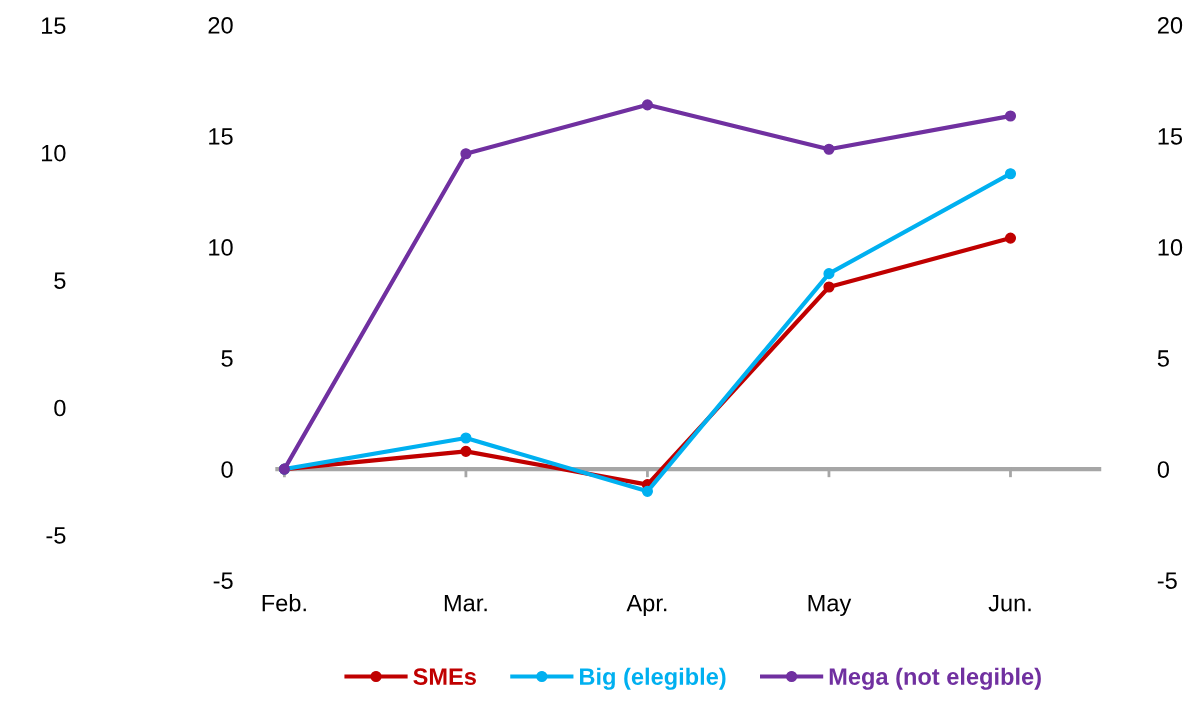 Image resolution: width=1197 pixels, height=711 pixels. Describe the element at coordinates (60, 408) in the screenshot. I see `y3-tick-label: 0` at that location.